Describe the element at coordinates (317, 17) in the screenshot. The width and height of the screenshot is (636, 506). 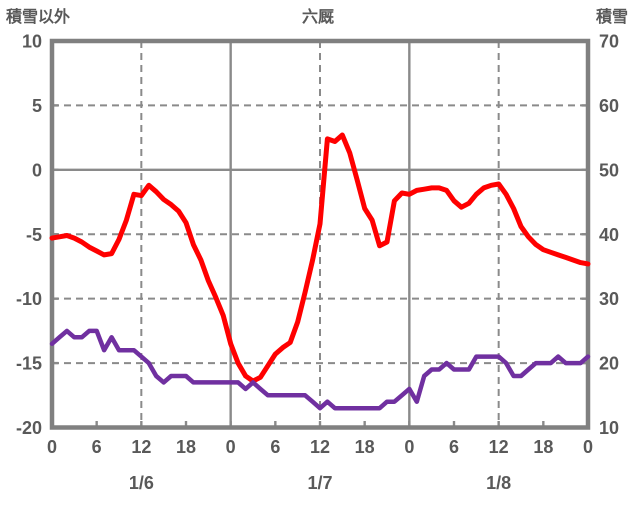
I see `chart-title: 六厩` at that location.